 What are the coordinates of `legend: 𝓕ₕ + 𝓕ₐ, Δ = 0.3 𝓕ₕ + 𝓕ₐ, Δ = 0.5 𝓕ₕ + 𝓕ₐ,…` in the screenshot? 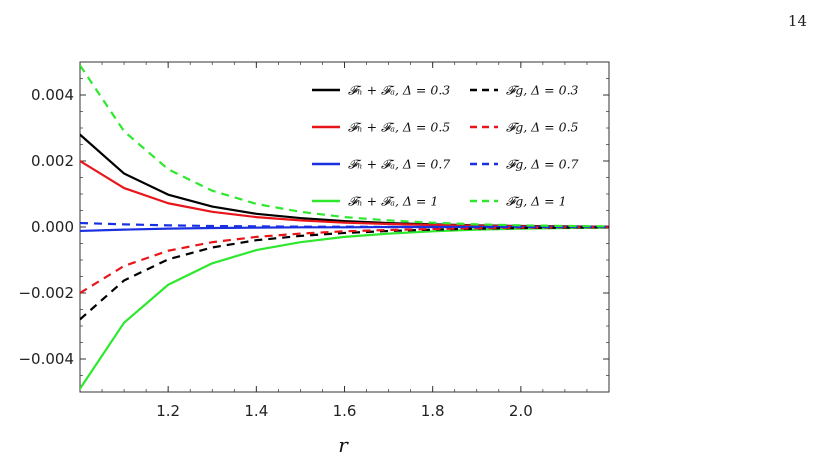 It's located at (445, 146).